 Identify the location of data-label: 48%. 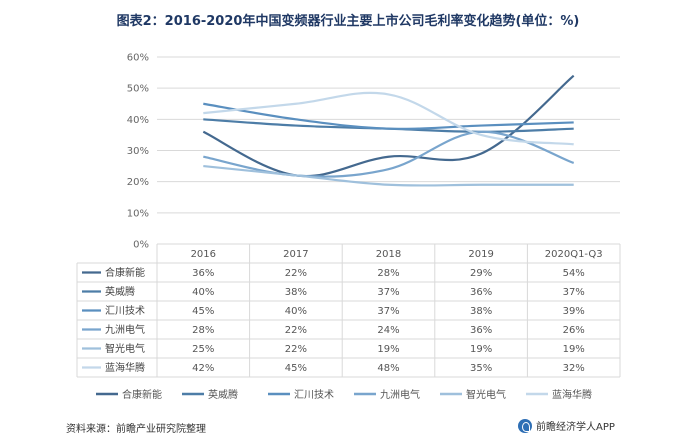
(388, 368).